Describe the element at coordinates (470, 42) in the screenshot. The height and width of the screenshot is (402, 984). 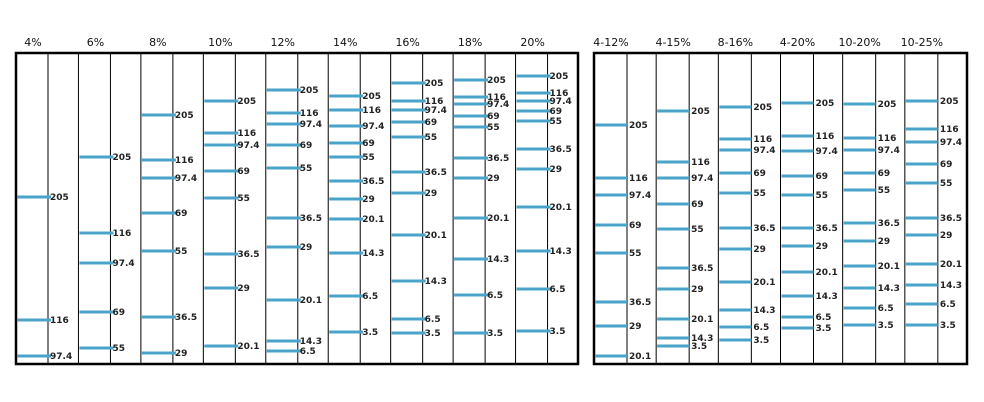
I see `lane-header: 18%` at that location.